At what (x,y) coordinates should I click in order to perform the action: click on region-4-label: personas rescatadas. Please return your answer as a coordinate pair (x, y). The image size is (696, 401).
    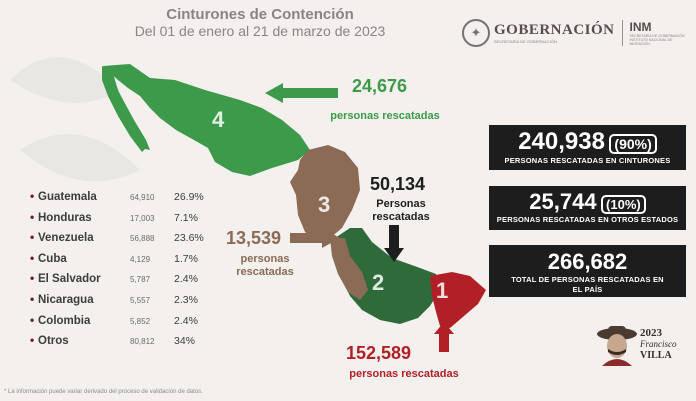
    Looking at the image, I should click on (385, 116).